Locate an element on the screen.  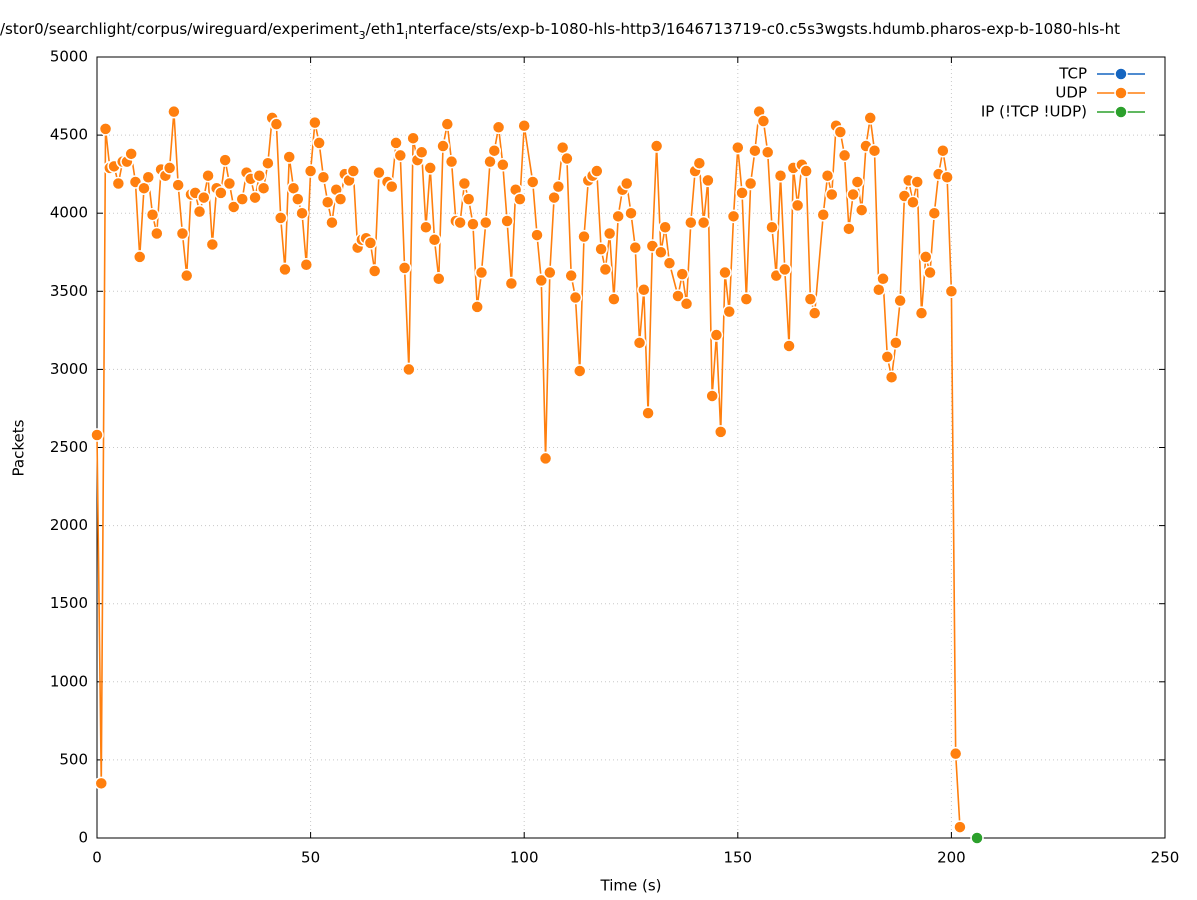
x-tick-label: 200 is located at coordinates (951, 858).